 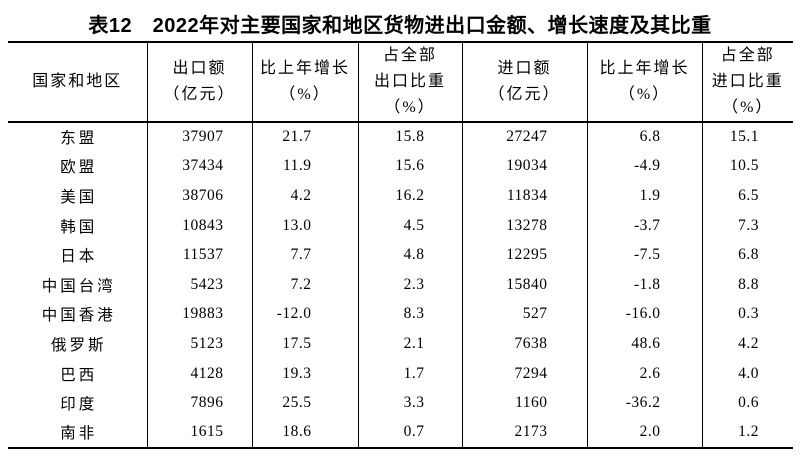 I want to click on table-row: 俄罗斯 5123 17.5 2.1 7638 48.6 4.2, so click(x=400, y=344).